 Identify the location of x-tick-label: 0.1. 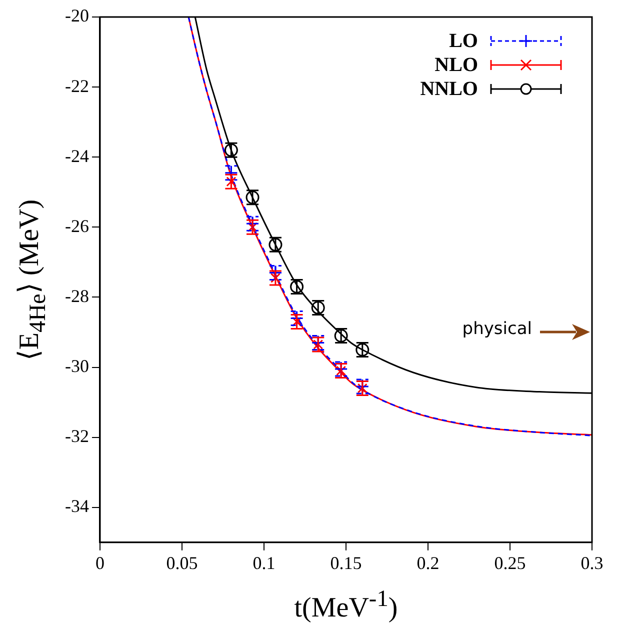
(264, 562).